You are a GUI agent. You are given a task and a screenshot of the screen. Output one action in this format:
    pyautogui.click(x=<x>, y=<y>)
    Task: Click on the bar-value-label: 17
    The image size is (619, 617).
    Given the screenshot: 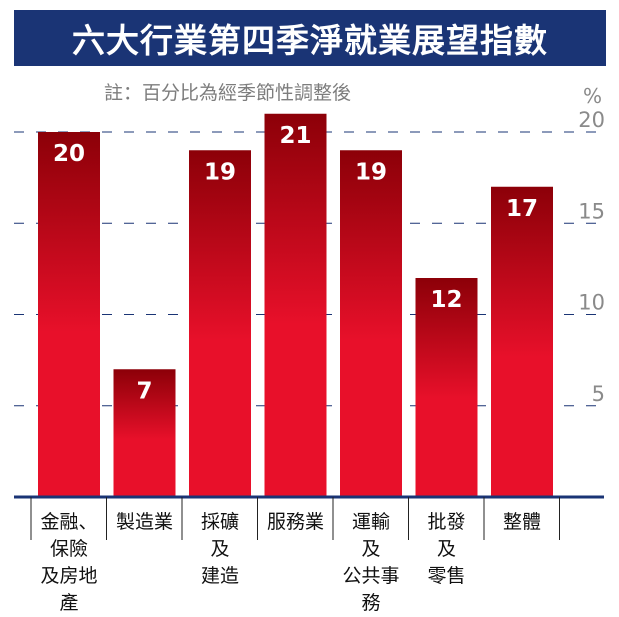 What is the action you would take?
    pyautogui.click(x=522, y=209)
    